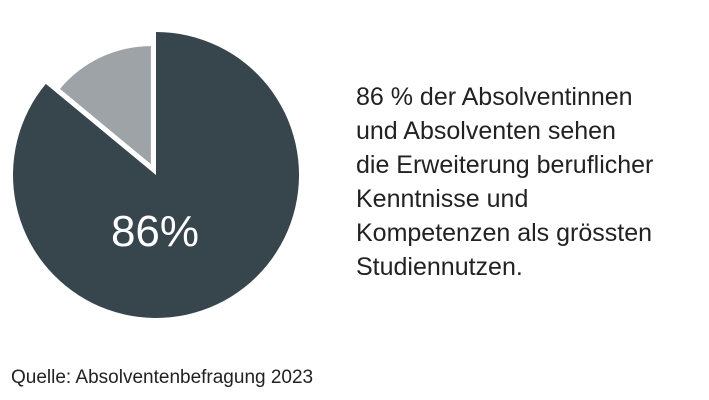  Describe the element at coordinates (155, 231) in the screenshot. I see `pie-center-label: 86%` at that location.